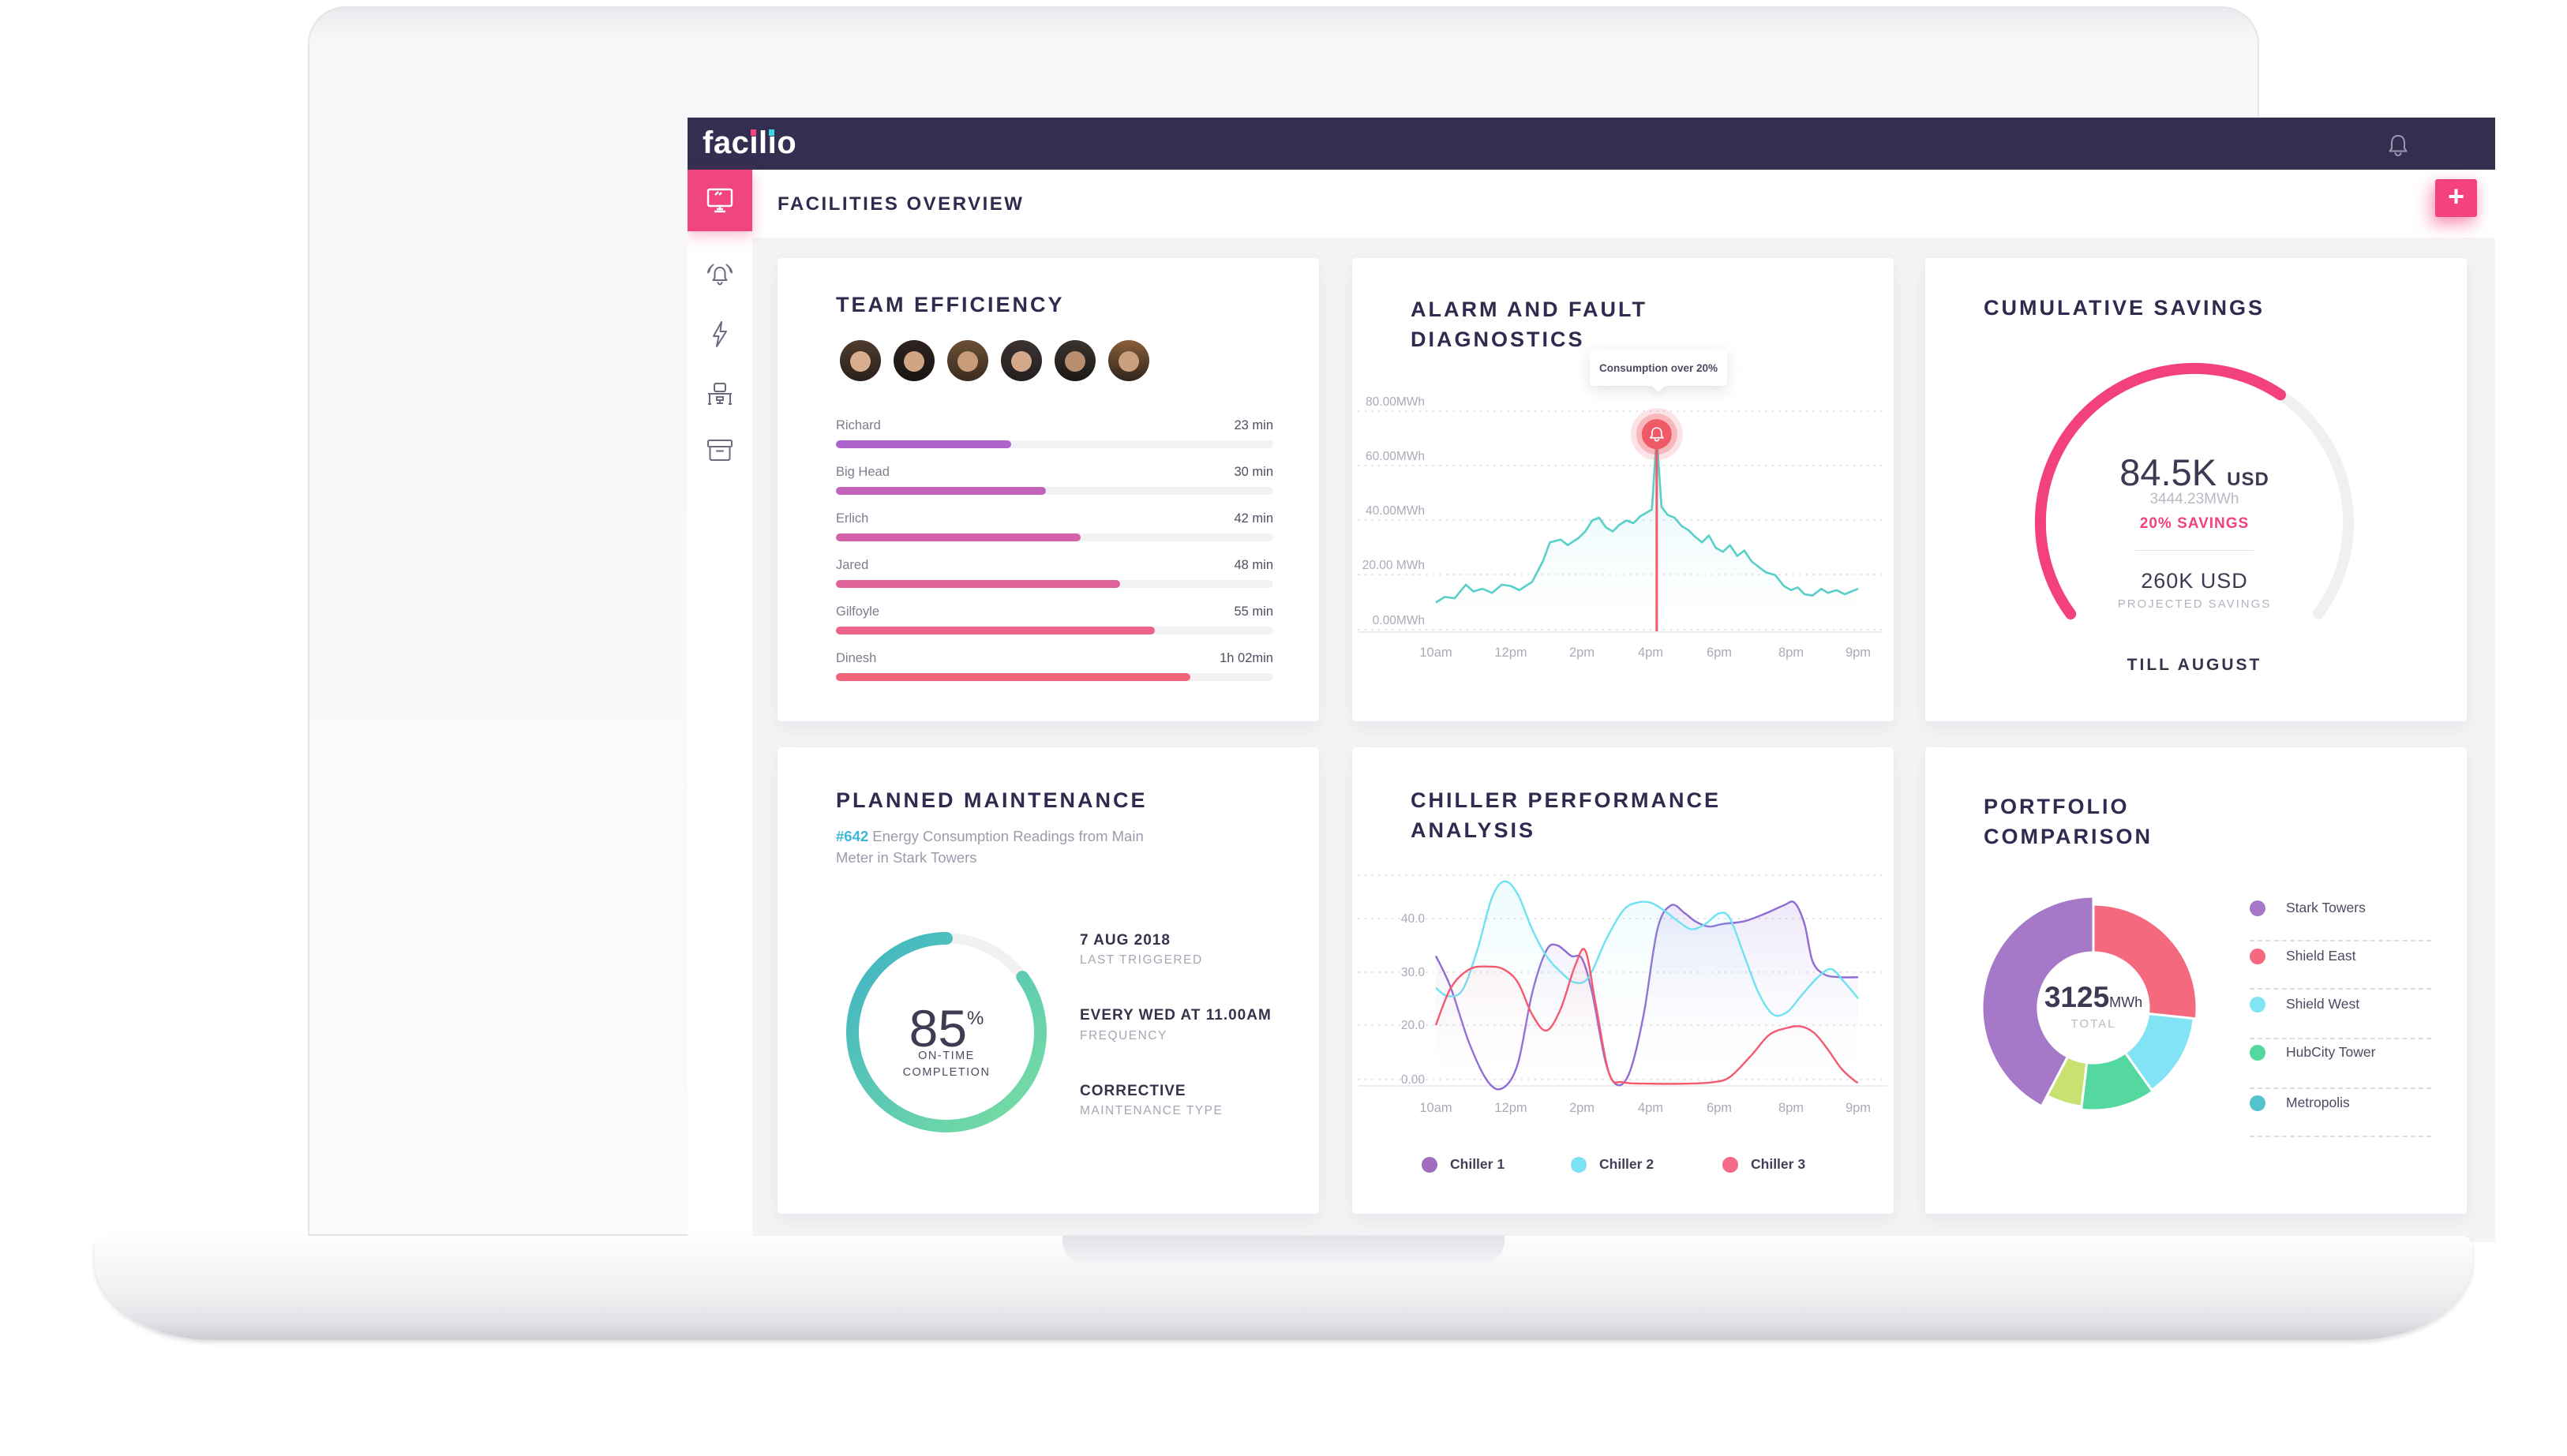  I want to click on detail-value: EVERY WED AT 11.00AM, so click(1176, 1015).